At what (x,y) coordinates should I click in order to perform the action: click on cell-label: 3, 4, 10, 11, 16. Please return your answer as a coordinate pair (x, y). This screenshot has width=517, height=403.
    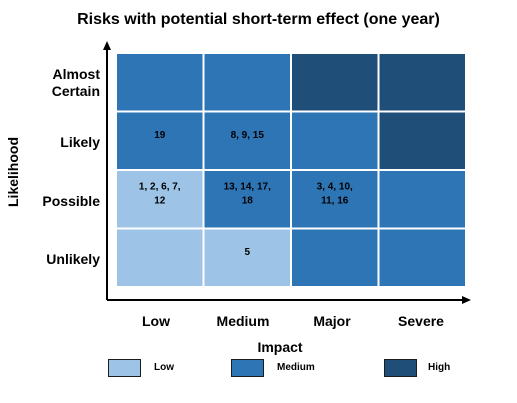
    Looking at the image, I should click on (335, 193).